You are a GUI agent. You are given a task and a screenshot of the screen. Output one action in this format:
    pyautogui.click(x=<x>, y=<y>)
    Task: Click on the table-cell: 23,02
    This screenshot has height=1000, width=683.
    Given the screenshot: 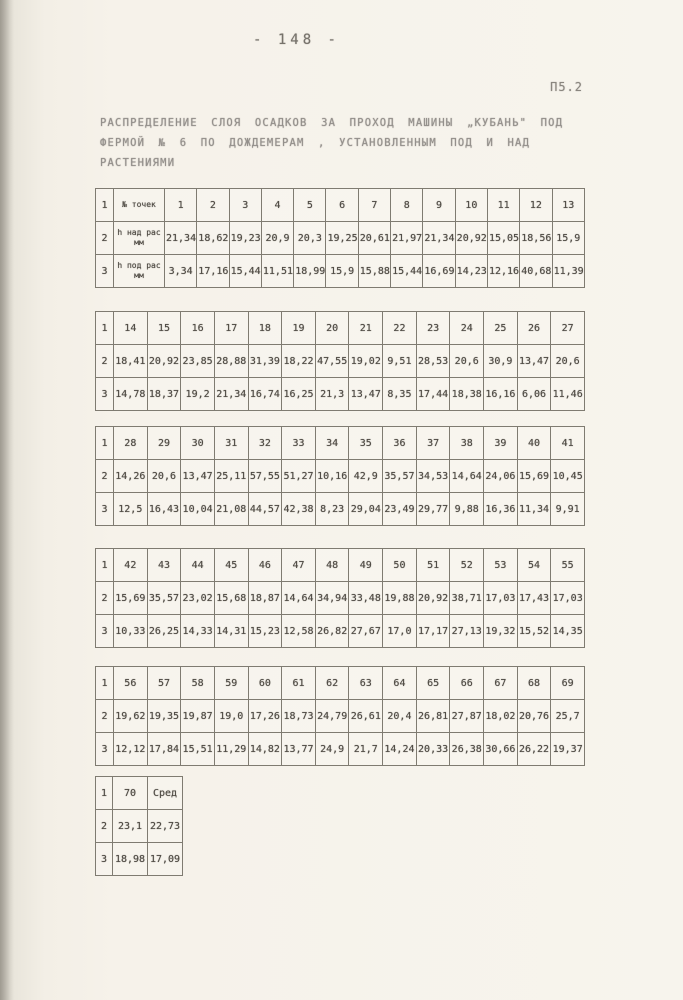 What is the action you would take?
    pyautogui.click(x=197, y=598)
    